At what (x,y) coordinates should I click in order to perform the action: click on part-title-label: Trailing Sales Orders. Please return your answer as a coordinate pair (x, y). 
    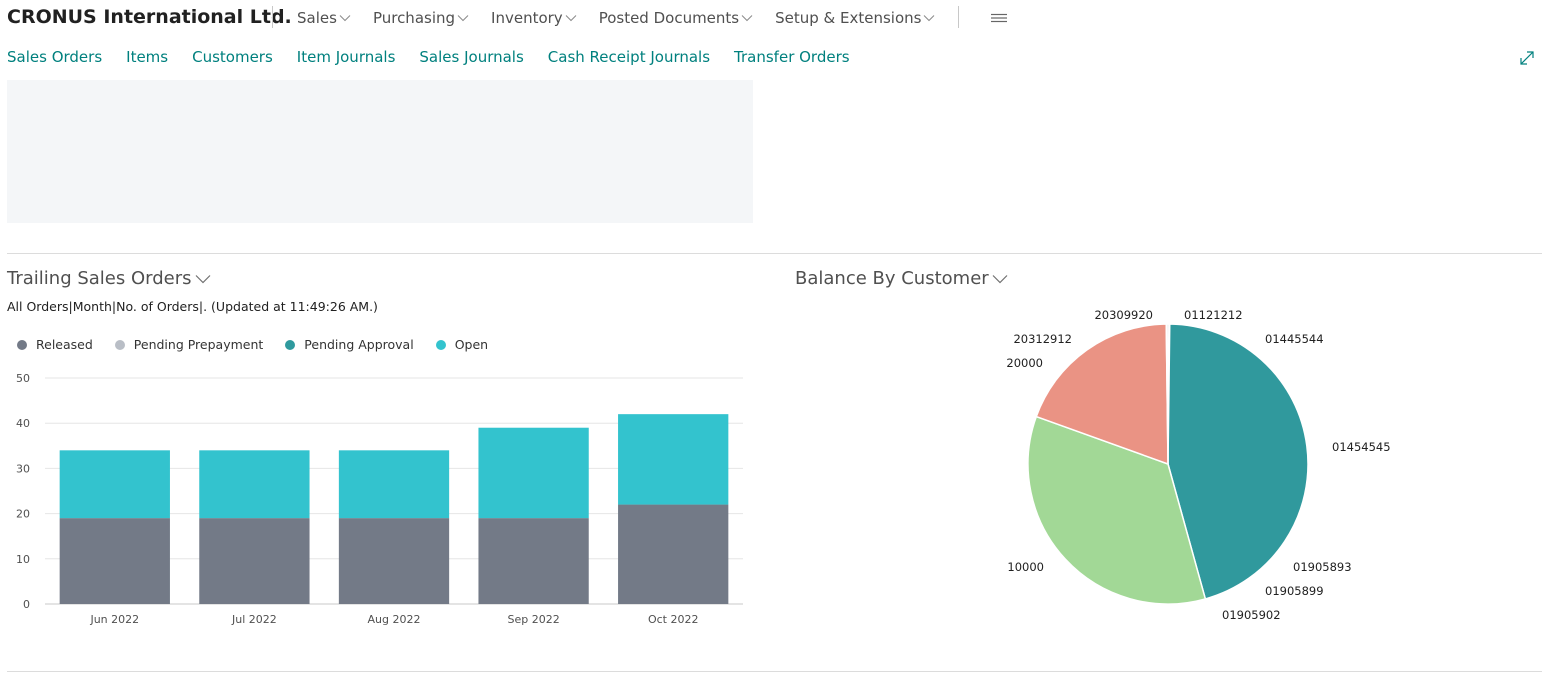
    Looking at the image, I should click on (99, 278).